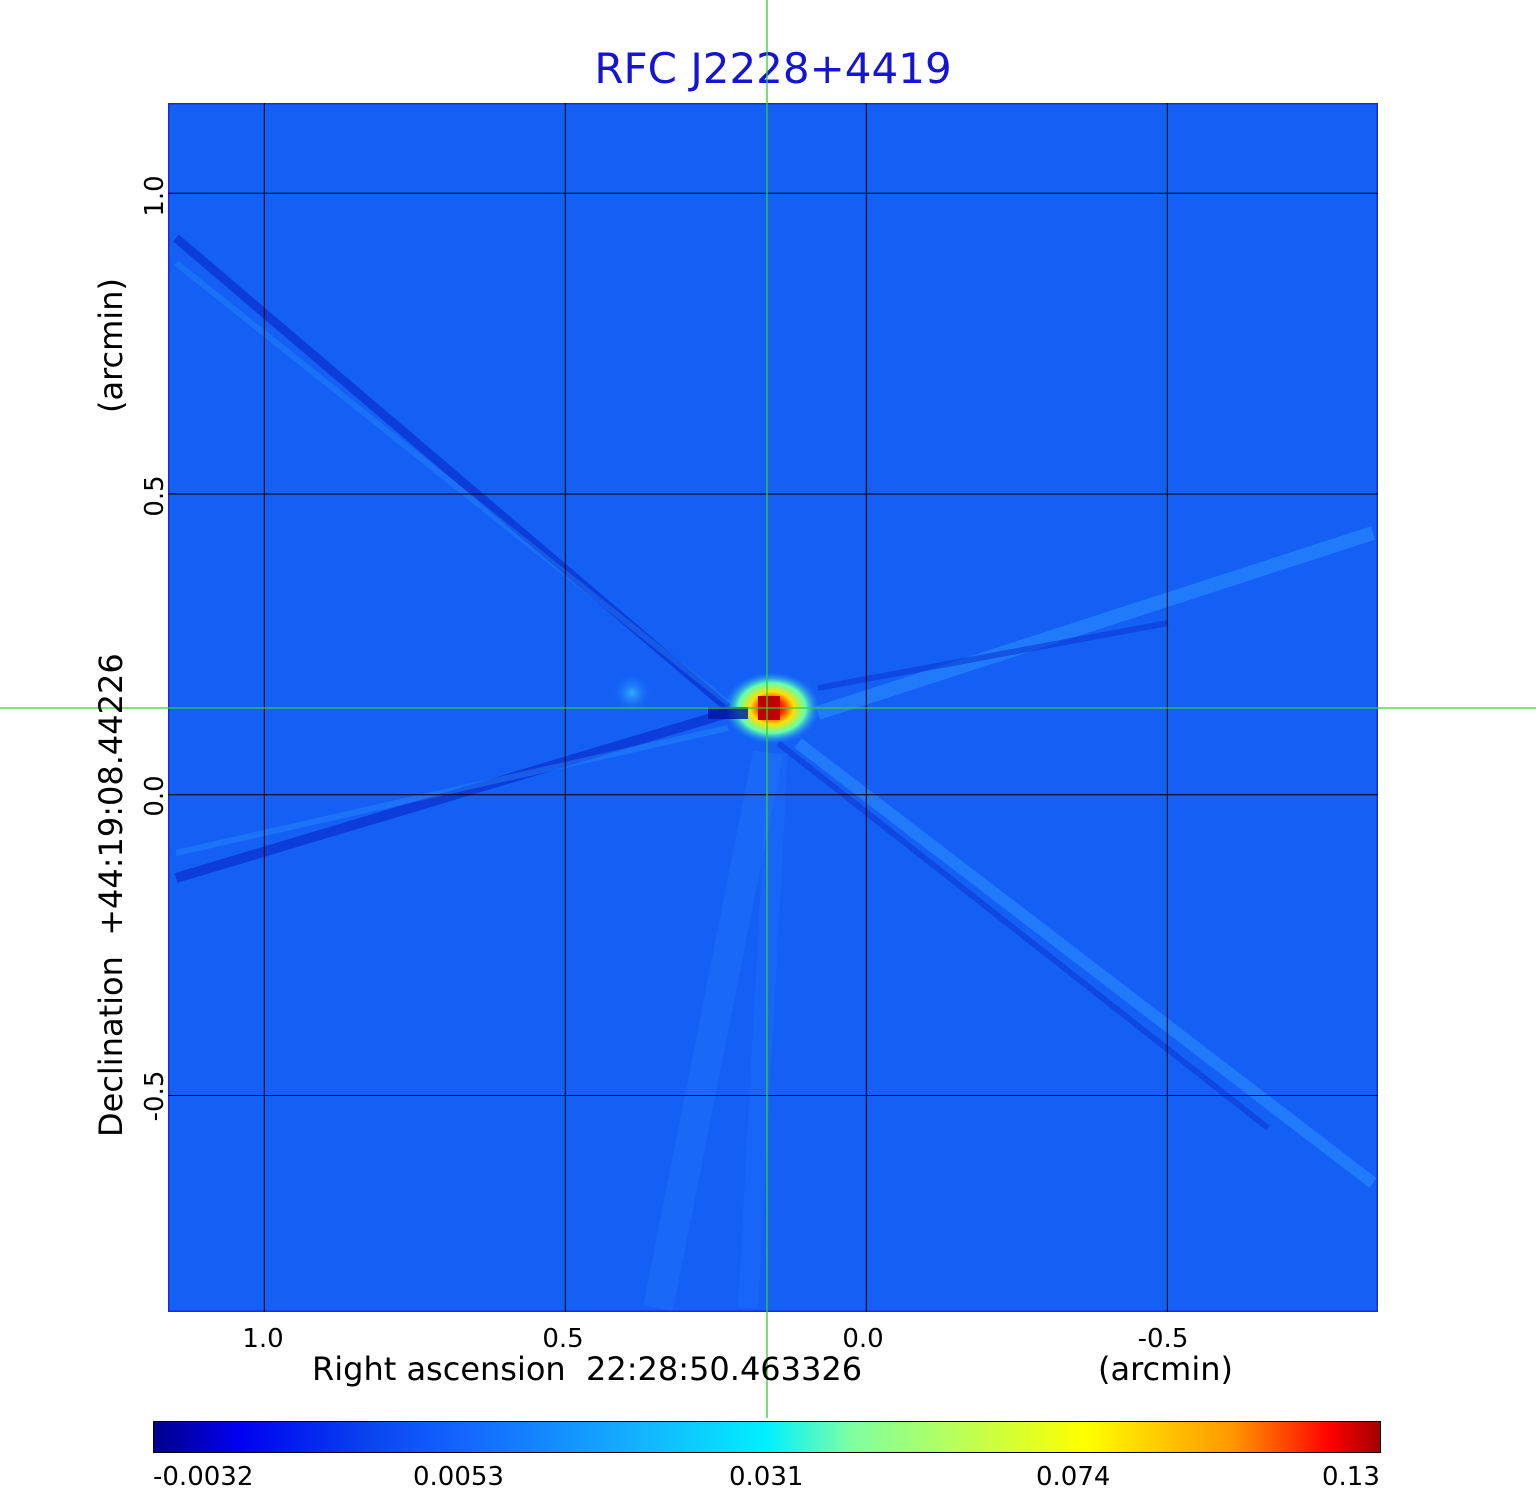 The height and width of the screenshot is (1511, 1536). What do you see at coordinates (1163, 1339) in the screenshot?
I see `x-tick-label: -0.5` at bounding box center [1163, 1339].